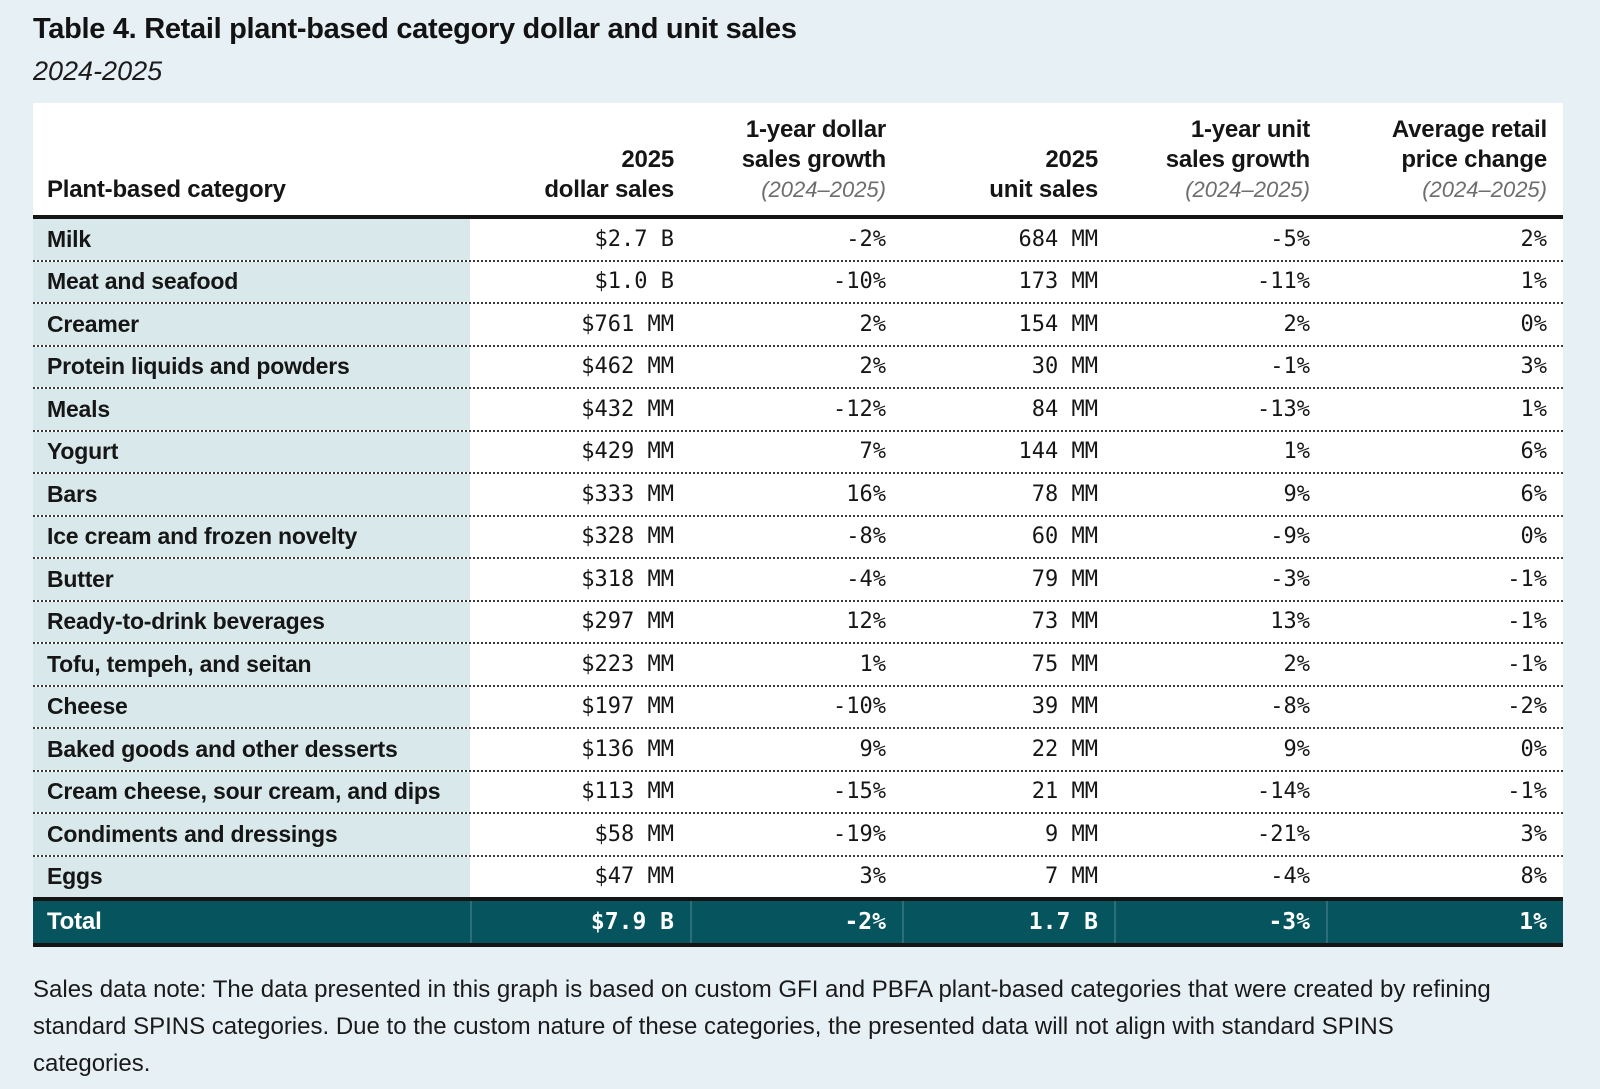  What do you see at coordinates (251, 834) in the screenshot?
I see `category-cell: Condiments and dressings` at bounding box center [251, 834].